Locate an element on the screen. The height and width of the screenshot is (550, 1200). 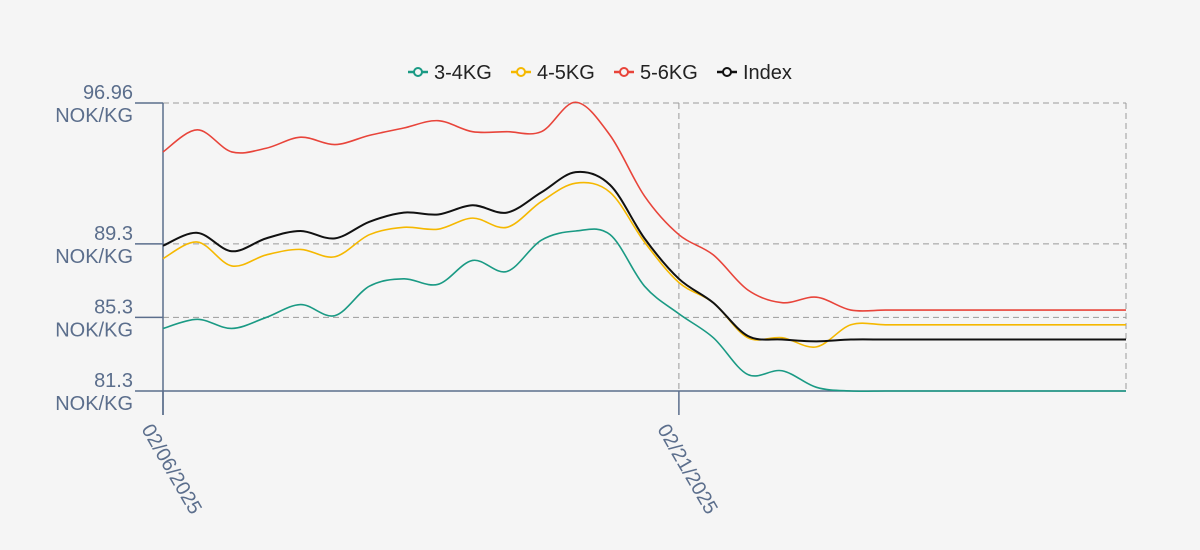
x-axis-ticks: 02/06/2025 02/21/2025 is located at coordinates (429, 454).